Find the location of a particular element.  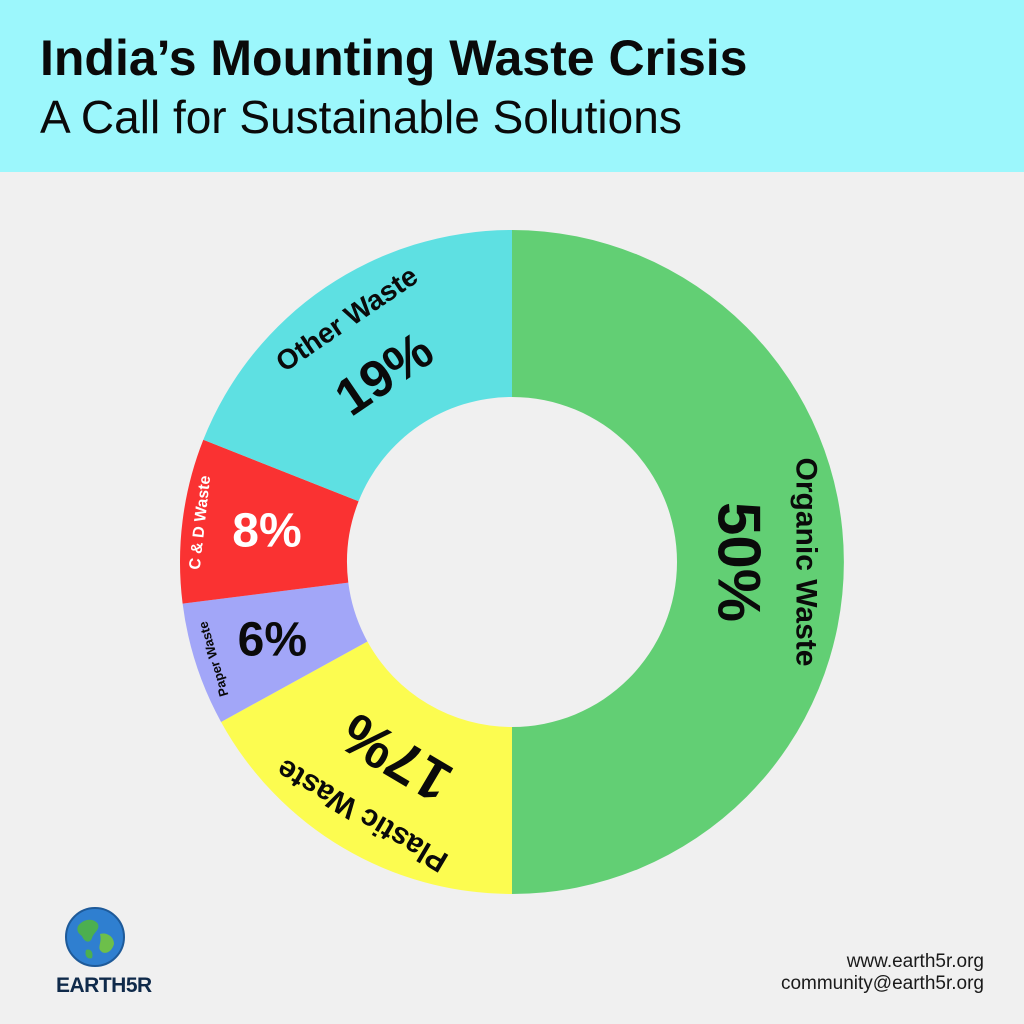

page-title: India’s Mounting Waste Crisis is located at coordinates (394, 58).